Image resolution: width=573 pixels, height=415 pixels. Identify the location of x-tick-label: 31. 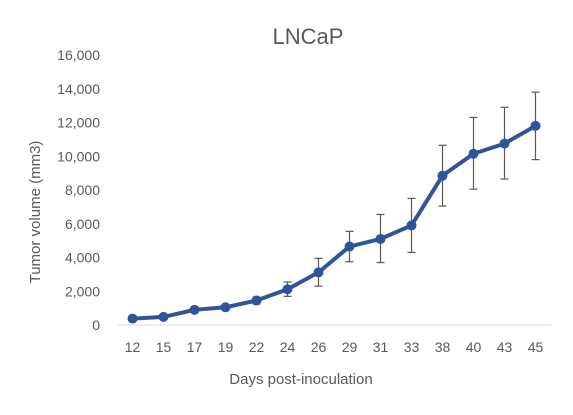
(381, 347).